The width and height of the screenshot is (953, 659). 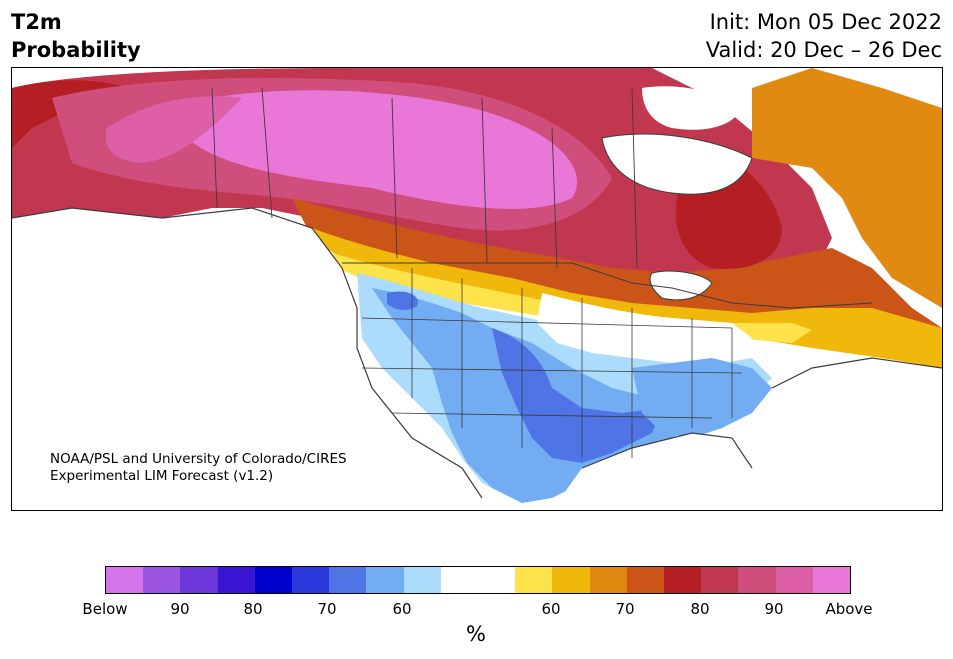 What do you see at coordinates (847, 188) in the screenshot?
I see `region-quebec-orange` at bounding box center [847, 188].